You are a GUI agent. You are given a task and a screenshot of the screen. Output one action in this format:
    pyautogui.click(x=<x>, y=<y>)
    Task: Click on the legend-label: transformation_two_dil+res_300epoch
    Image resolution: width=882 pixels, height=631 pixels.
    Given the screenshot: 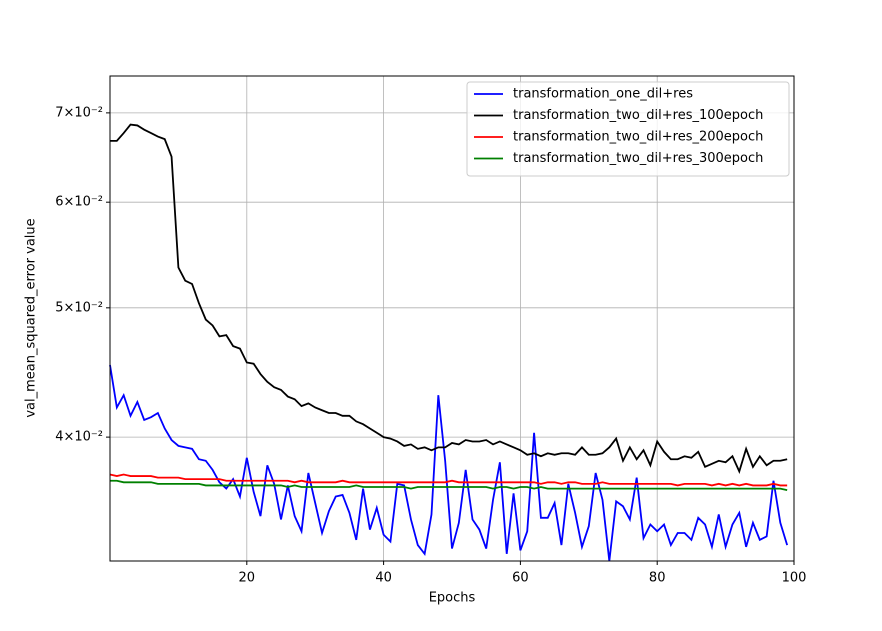 What is the action you would take?
    pyautogui.click(x=638, y=158)
    